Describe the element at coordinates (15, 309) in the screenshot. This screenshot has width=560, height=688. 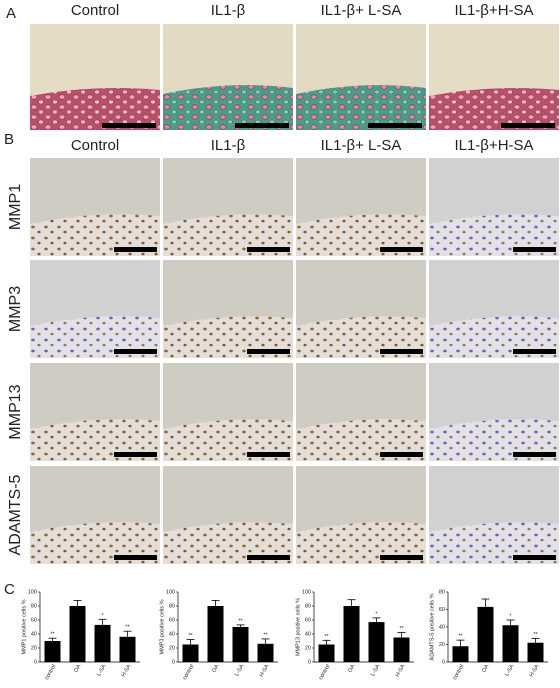
I see `row-label: MMP3` at that location.